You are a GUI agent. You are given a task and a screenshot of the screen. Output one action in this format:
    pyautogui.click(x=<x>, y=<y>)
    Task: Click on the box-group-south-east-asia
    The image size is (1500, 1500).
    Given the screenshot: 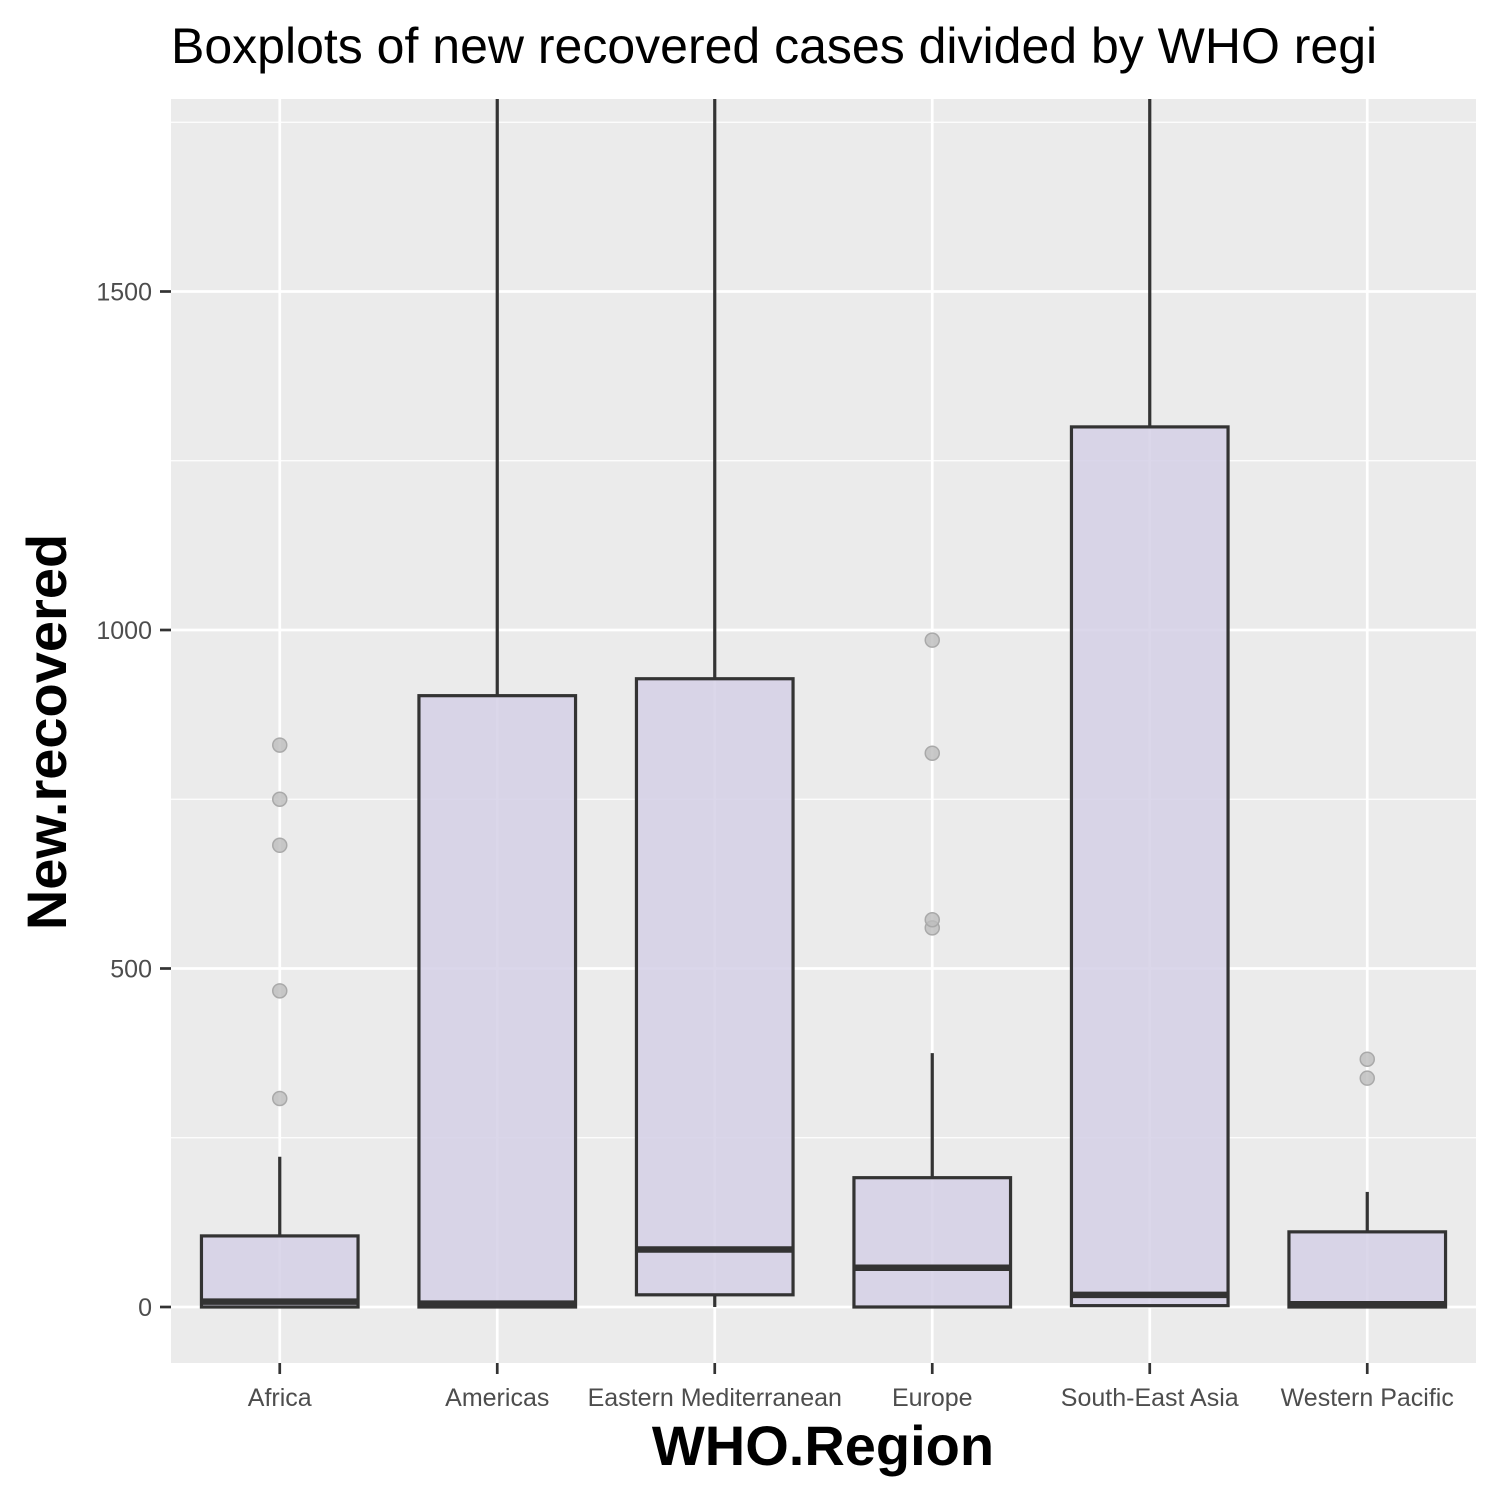 What is the action you would take?
    pyautogui.click(x=1149, y=703)
    